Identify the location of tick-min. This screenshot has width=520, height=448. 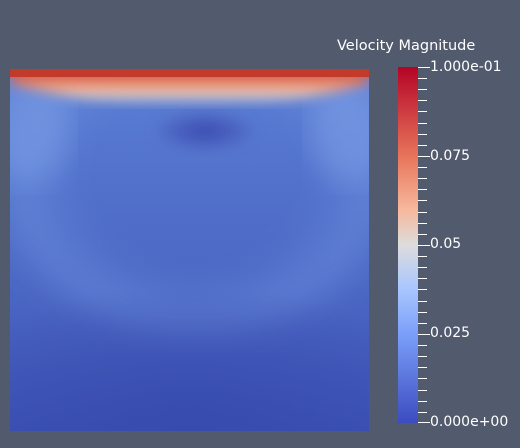
(424, 422).